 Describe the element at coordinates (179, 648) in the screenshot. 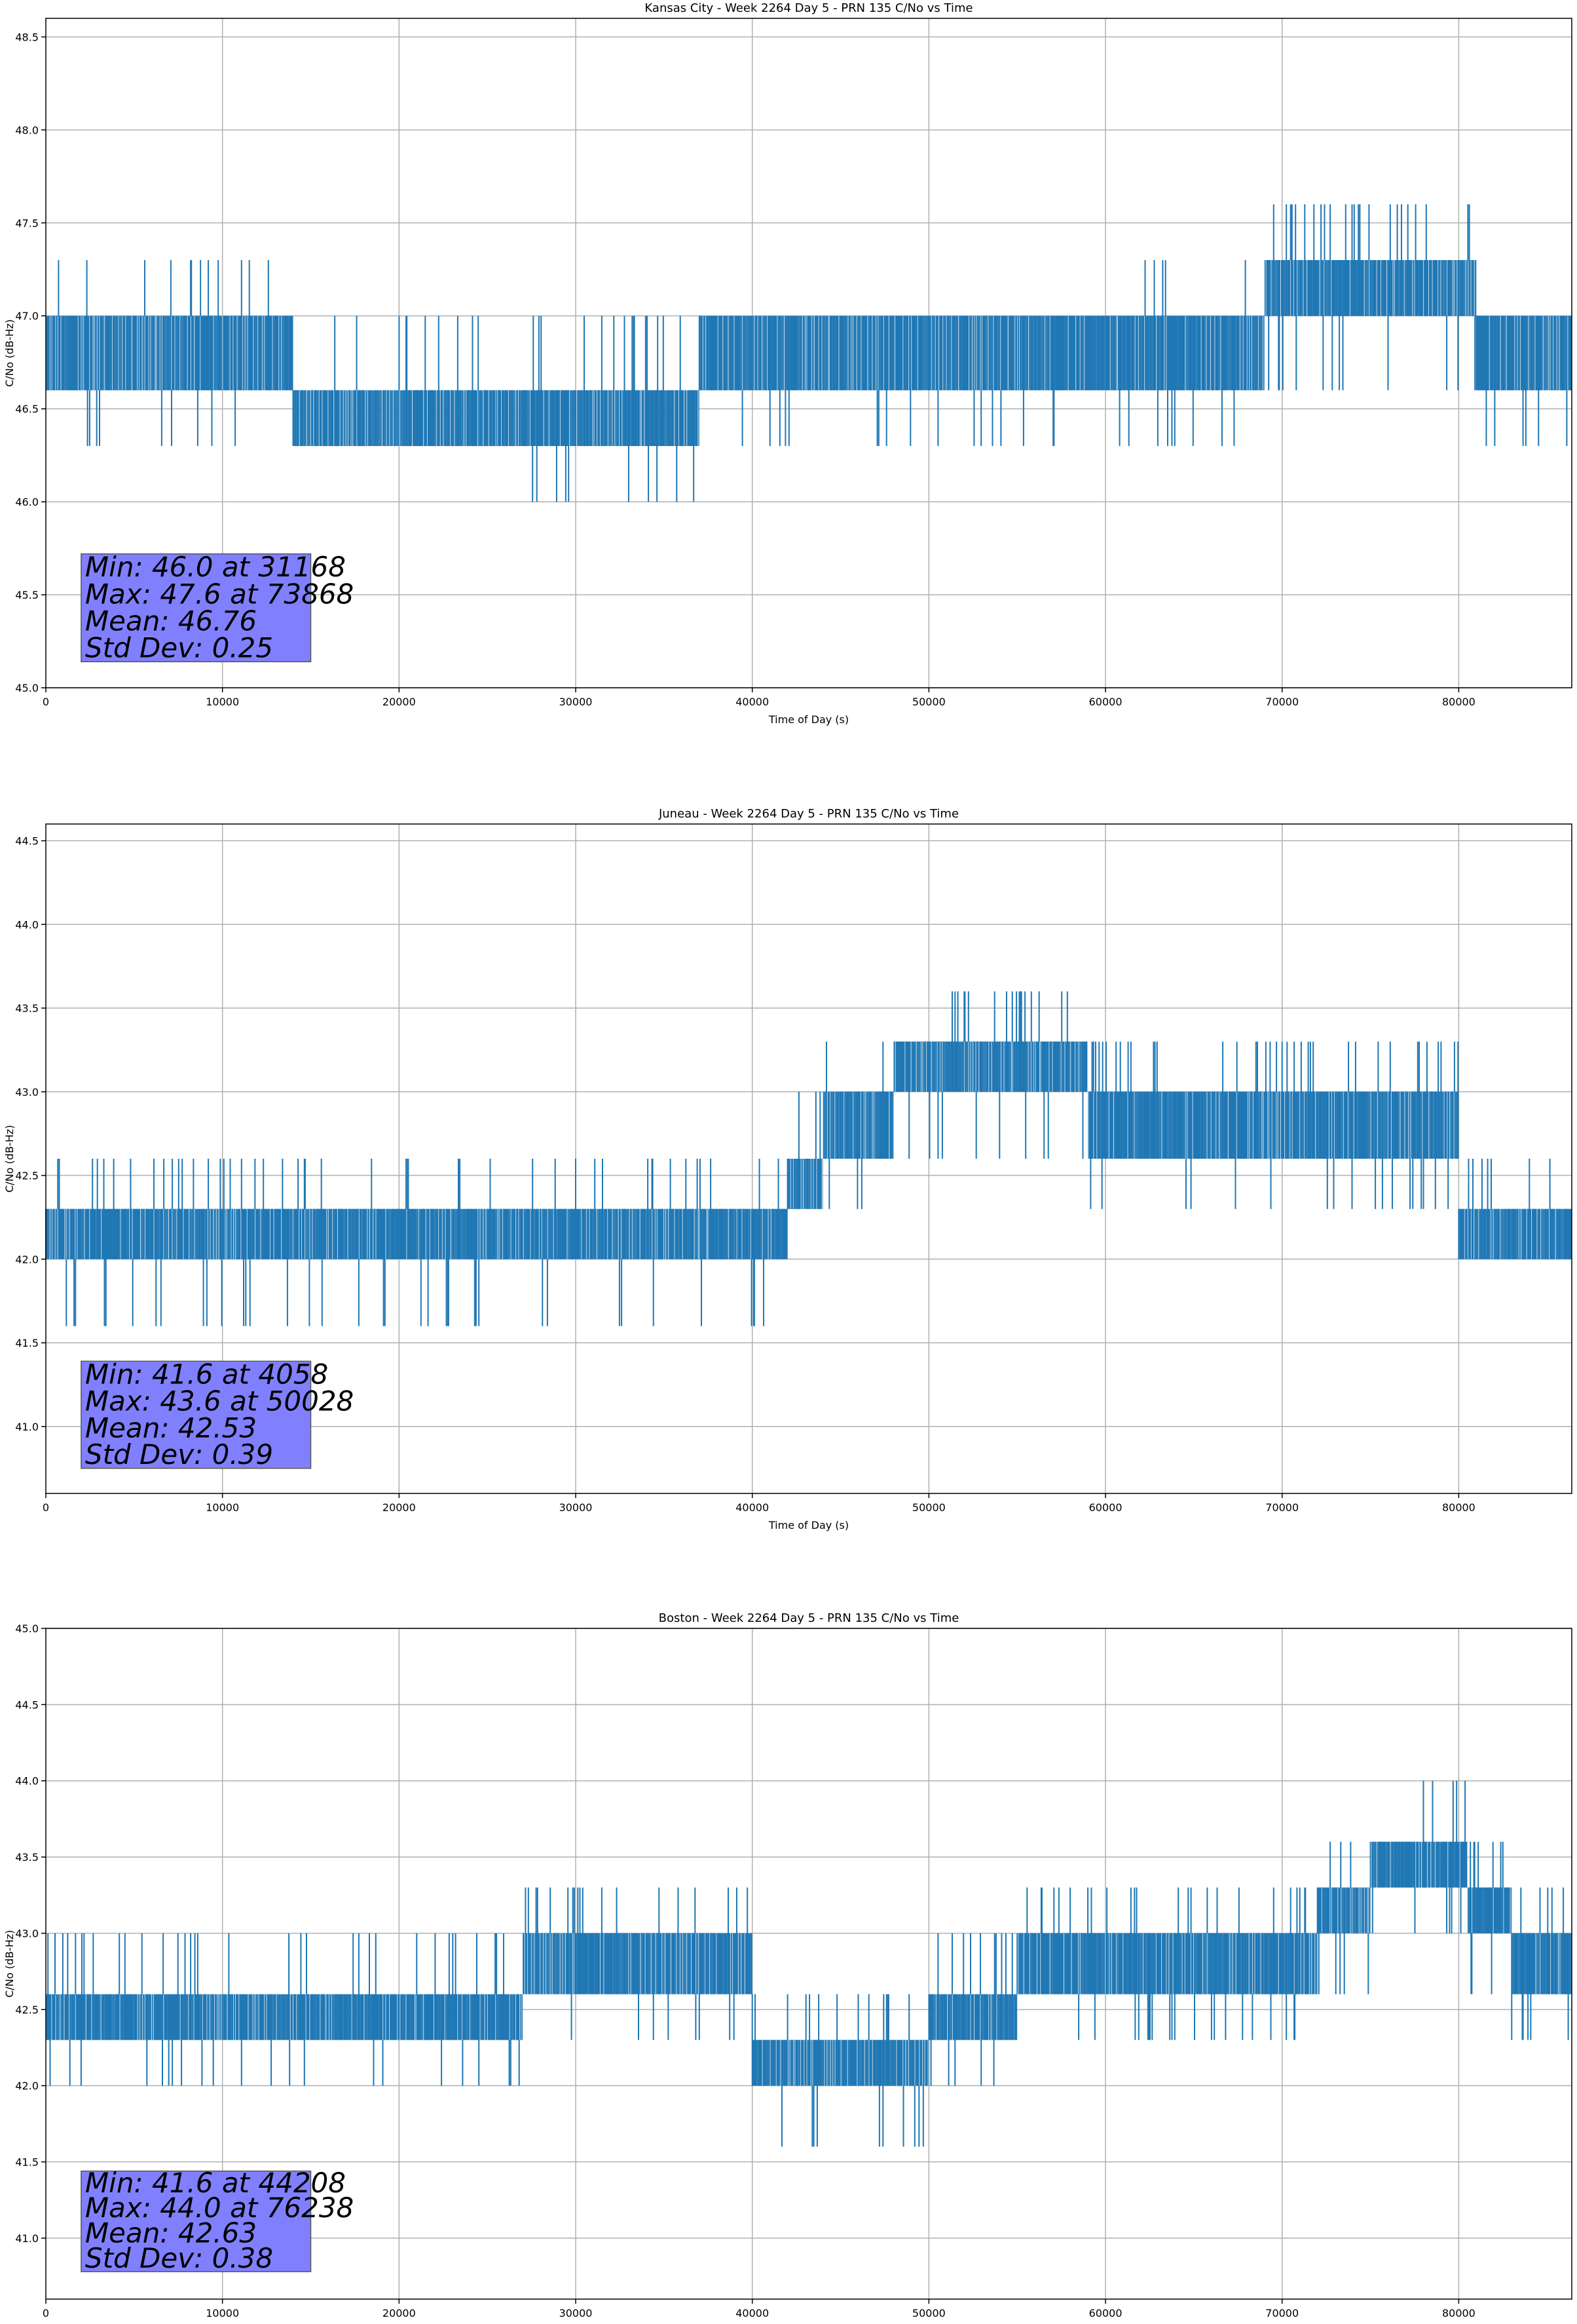

I see `stats-std-text: Std Dev: 0.25` at that location.